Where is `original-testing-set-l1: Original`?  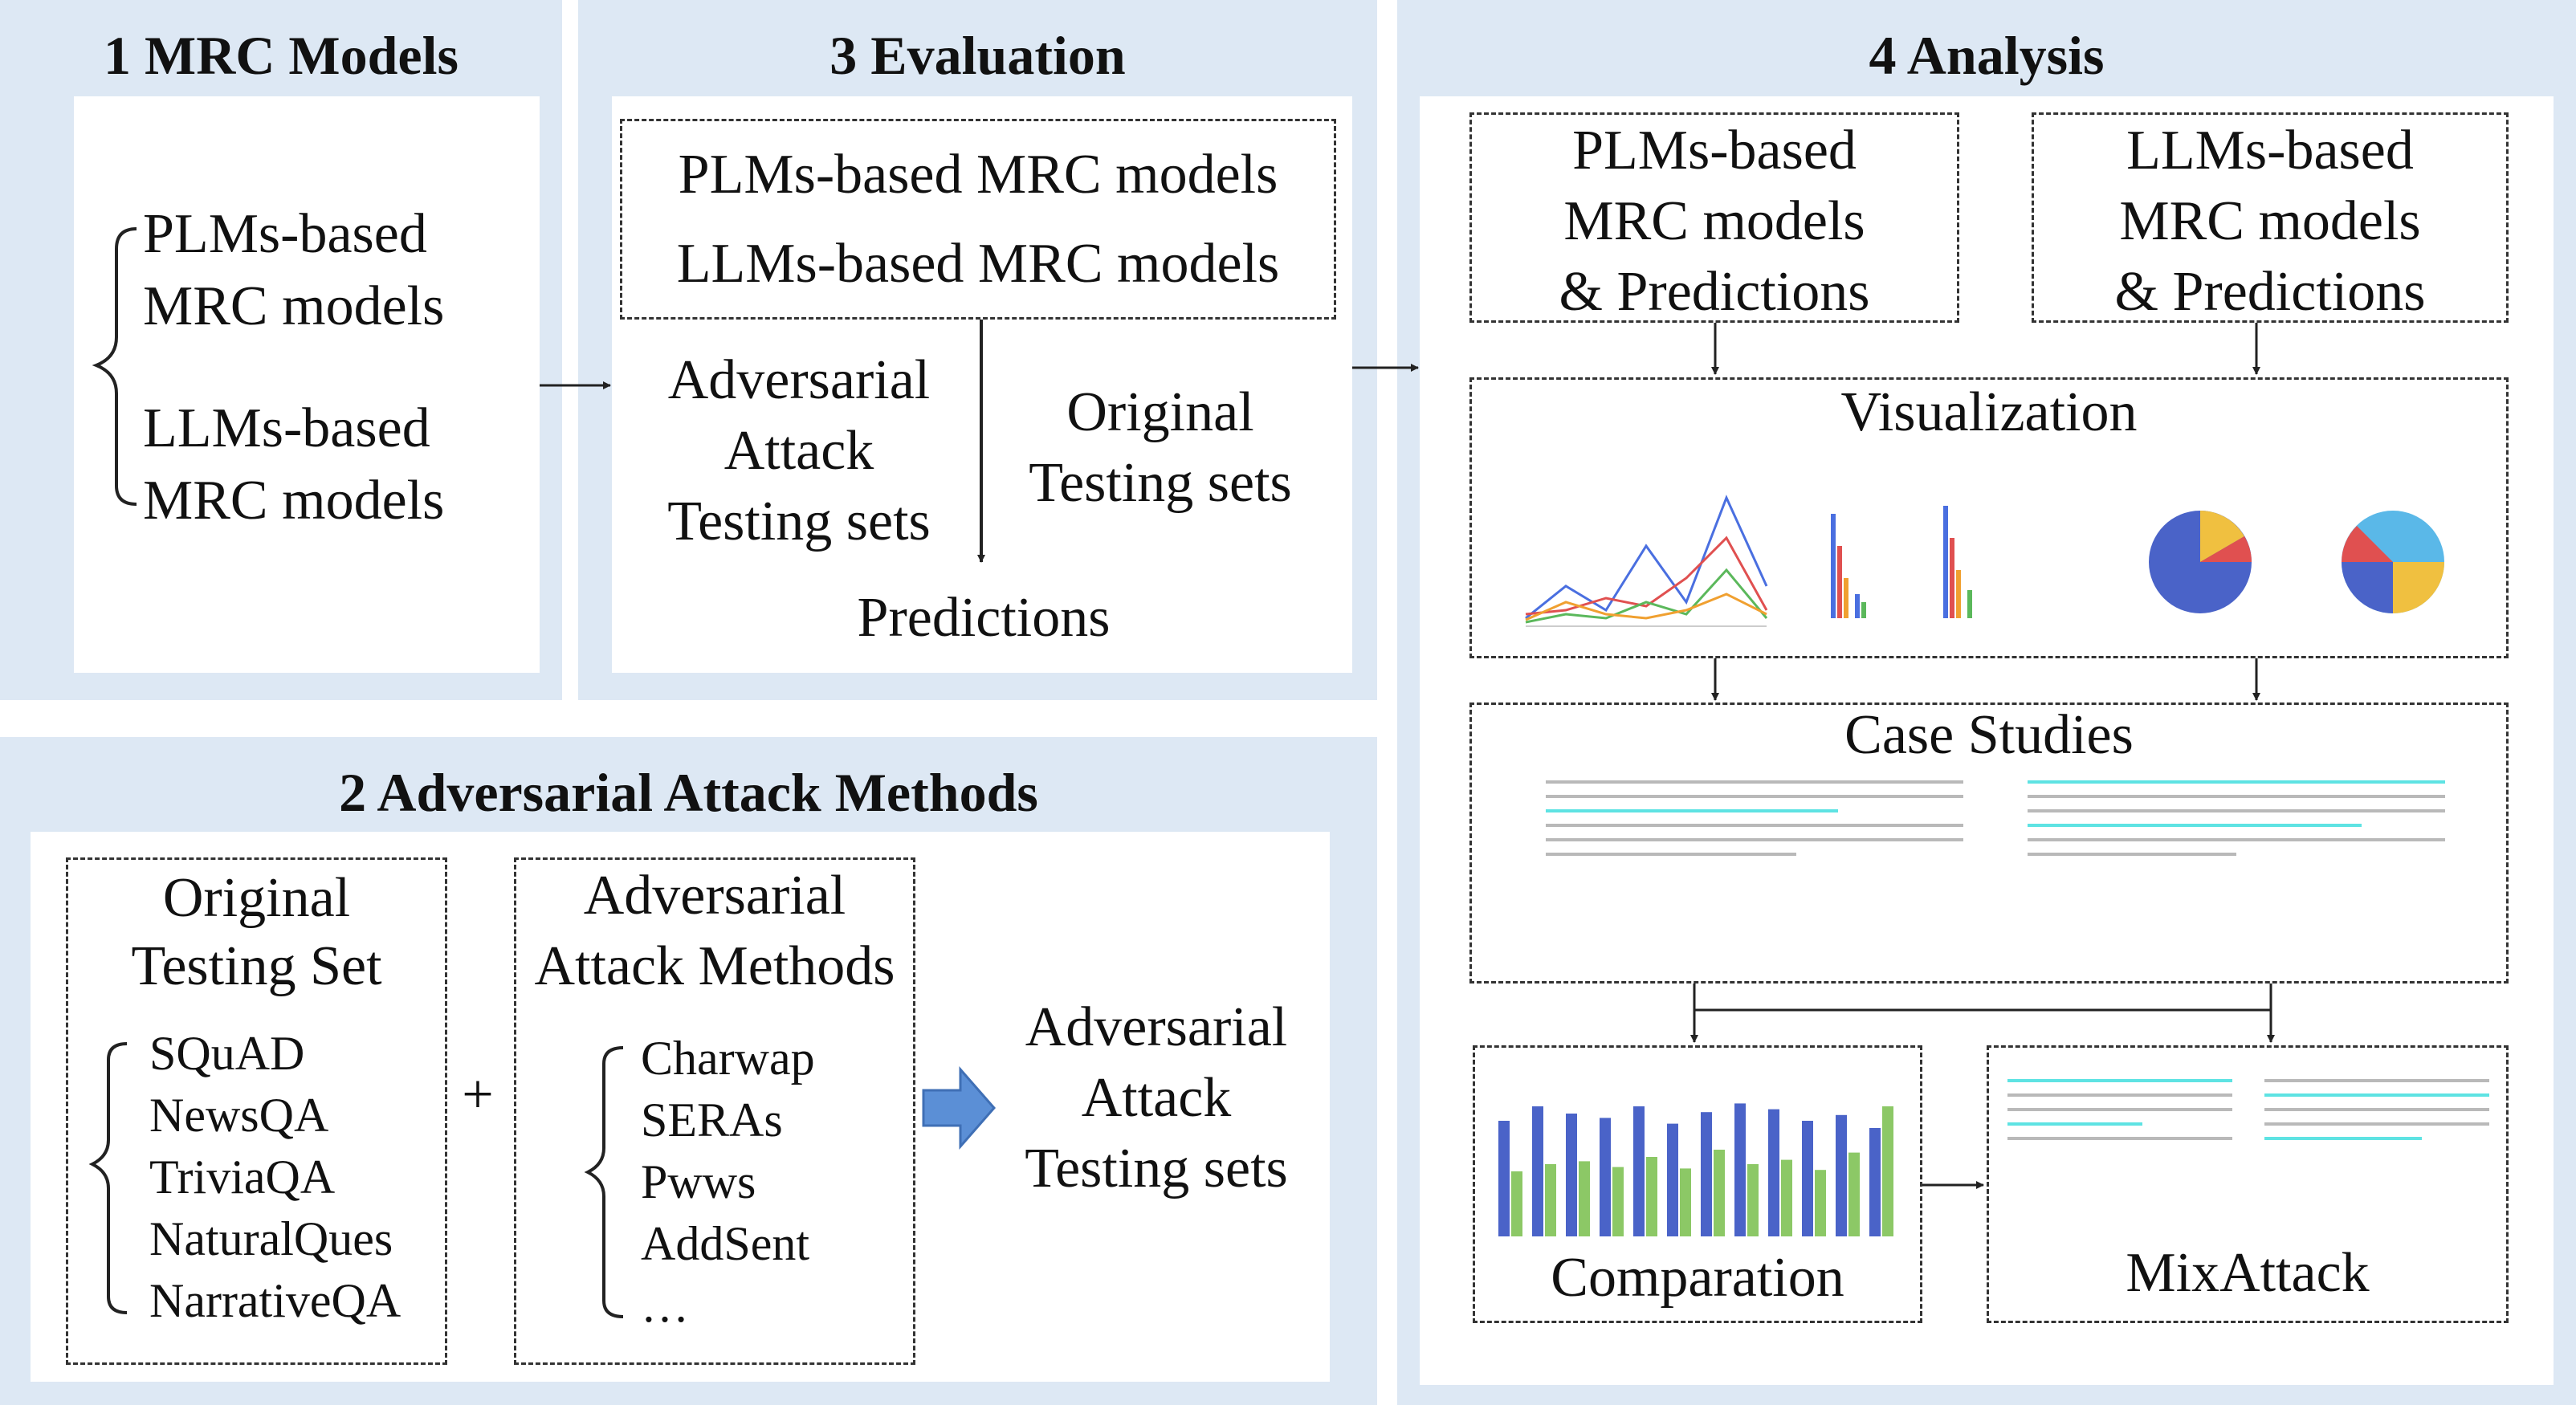 original-testing-set-l1: Original is located at coordinates (256, 898).